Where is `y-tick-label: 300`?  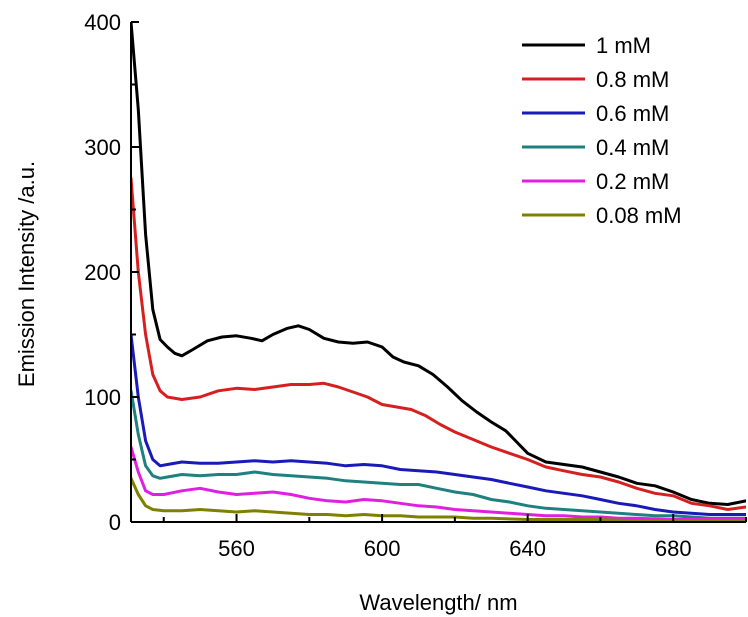
y-tick-label: 300 is located at coordinates (102, 147).